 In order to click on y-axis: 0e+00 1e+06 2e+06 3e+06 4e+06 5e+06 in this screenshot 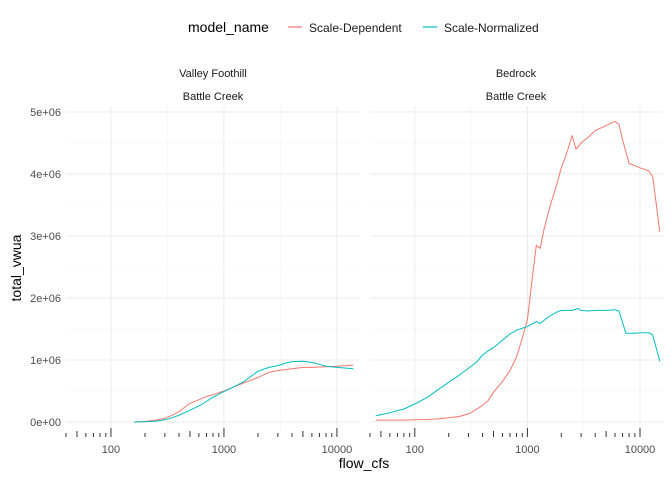, I will do `click(45, 268)`.